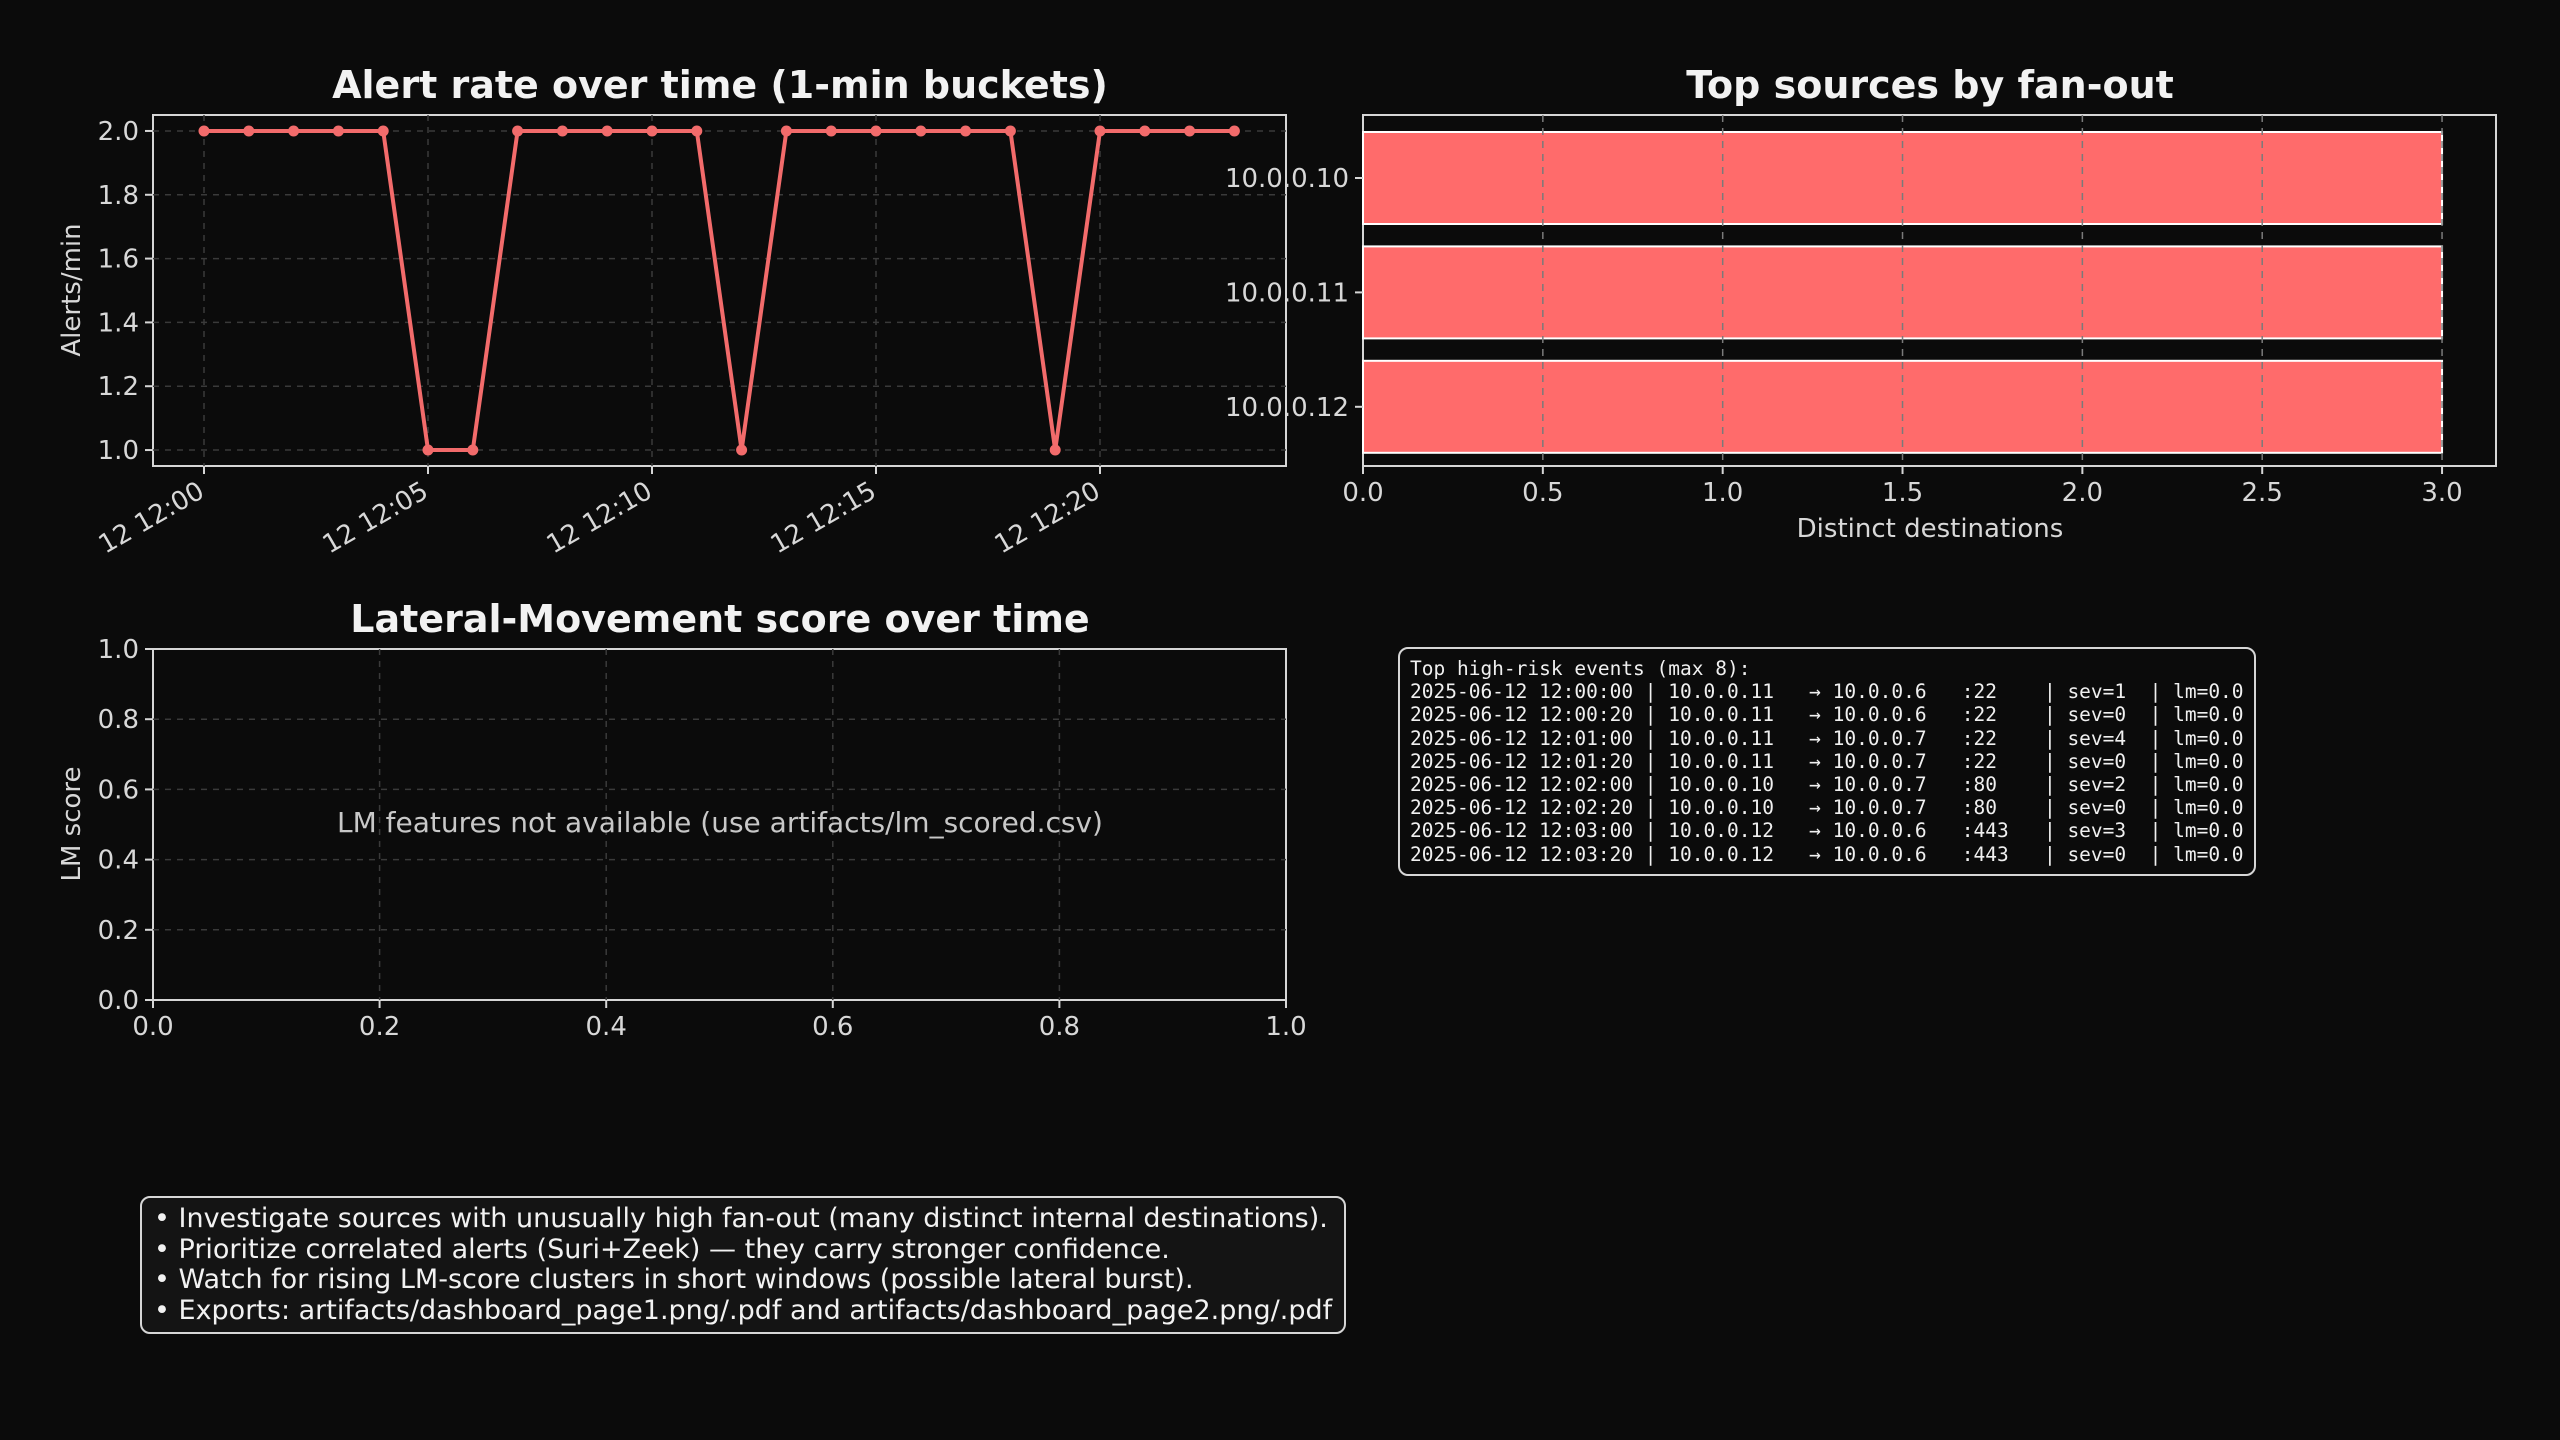 Image resolution: width=2560 pixels, height=1440 pixels. What do you see at coordinates (379, 1027) in the screenshot?
I see `lm-score-xtick-label: 0.2` at bounding box center [379, 1027].